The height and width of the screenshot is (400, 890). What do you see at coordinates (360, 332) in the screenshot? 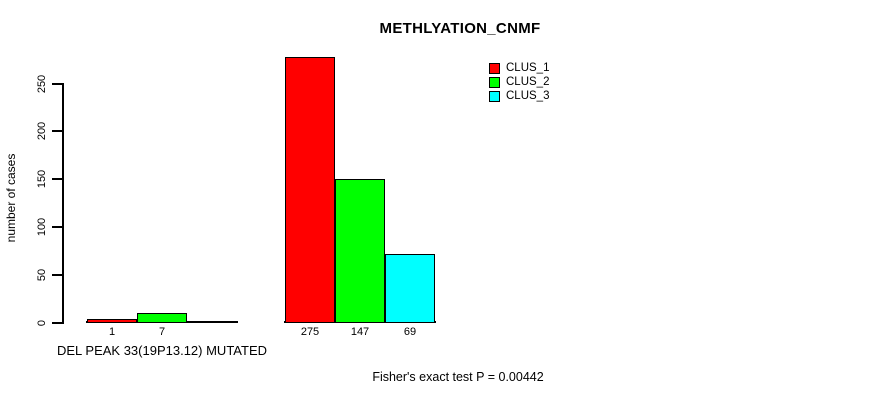
I see `bar-value-label: 147` at bounding box center [360, 332].